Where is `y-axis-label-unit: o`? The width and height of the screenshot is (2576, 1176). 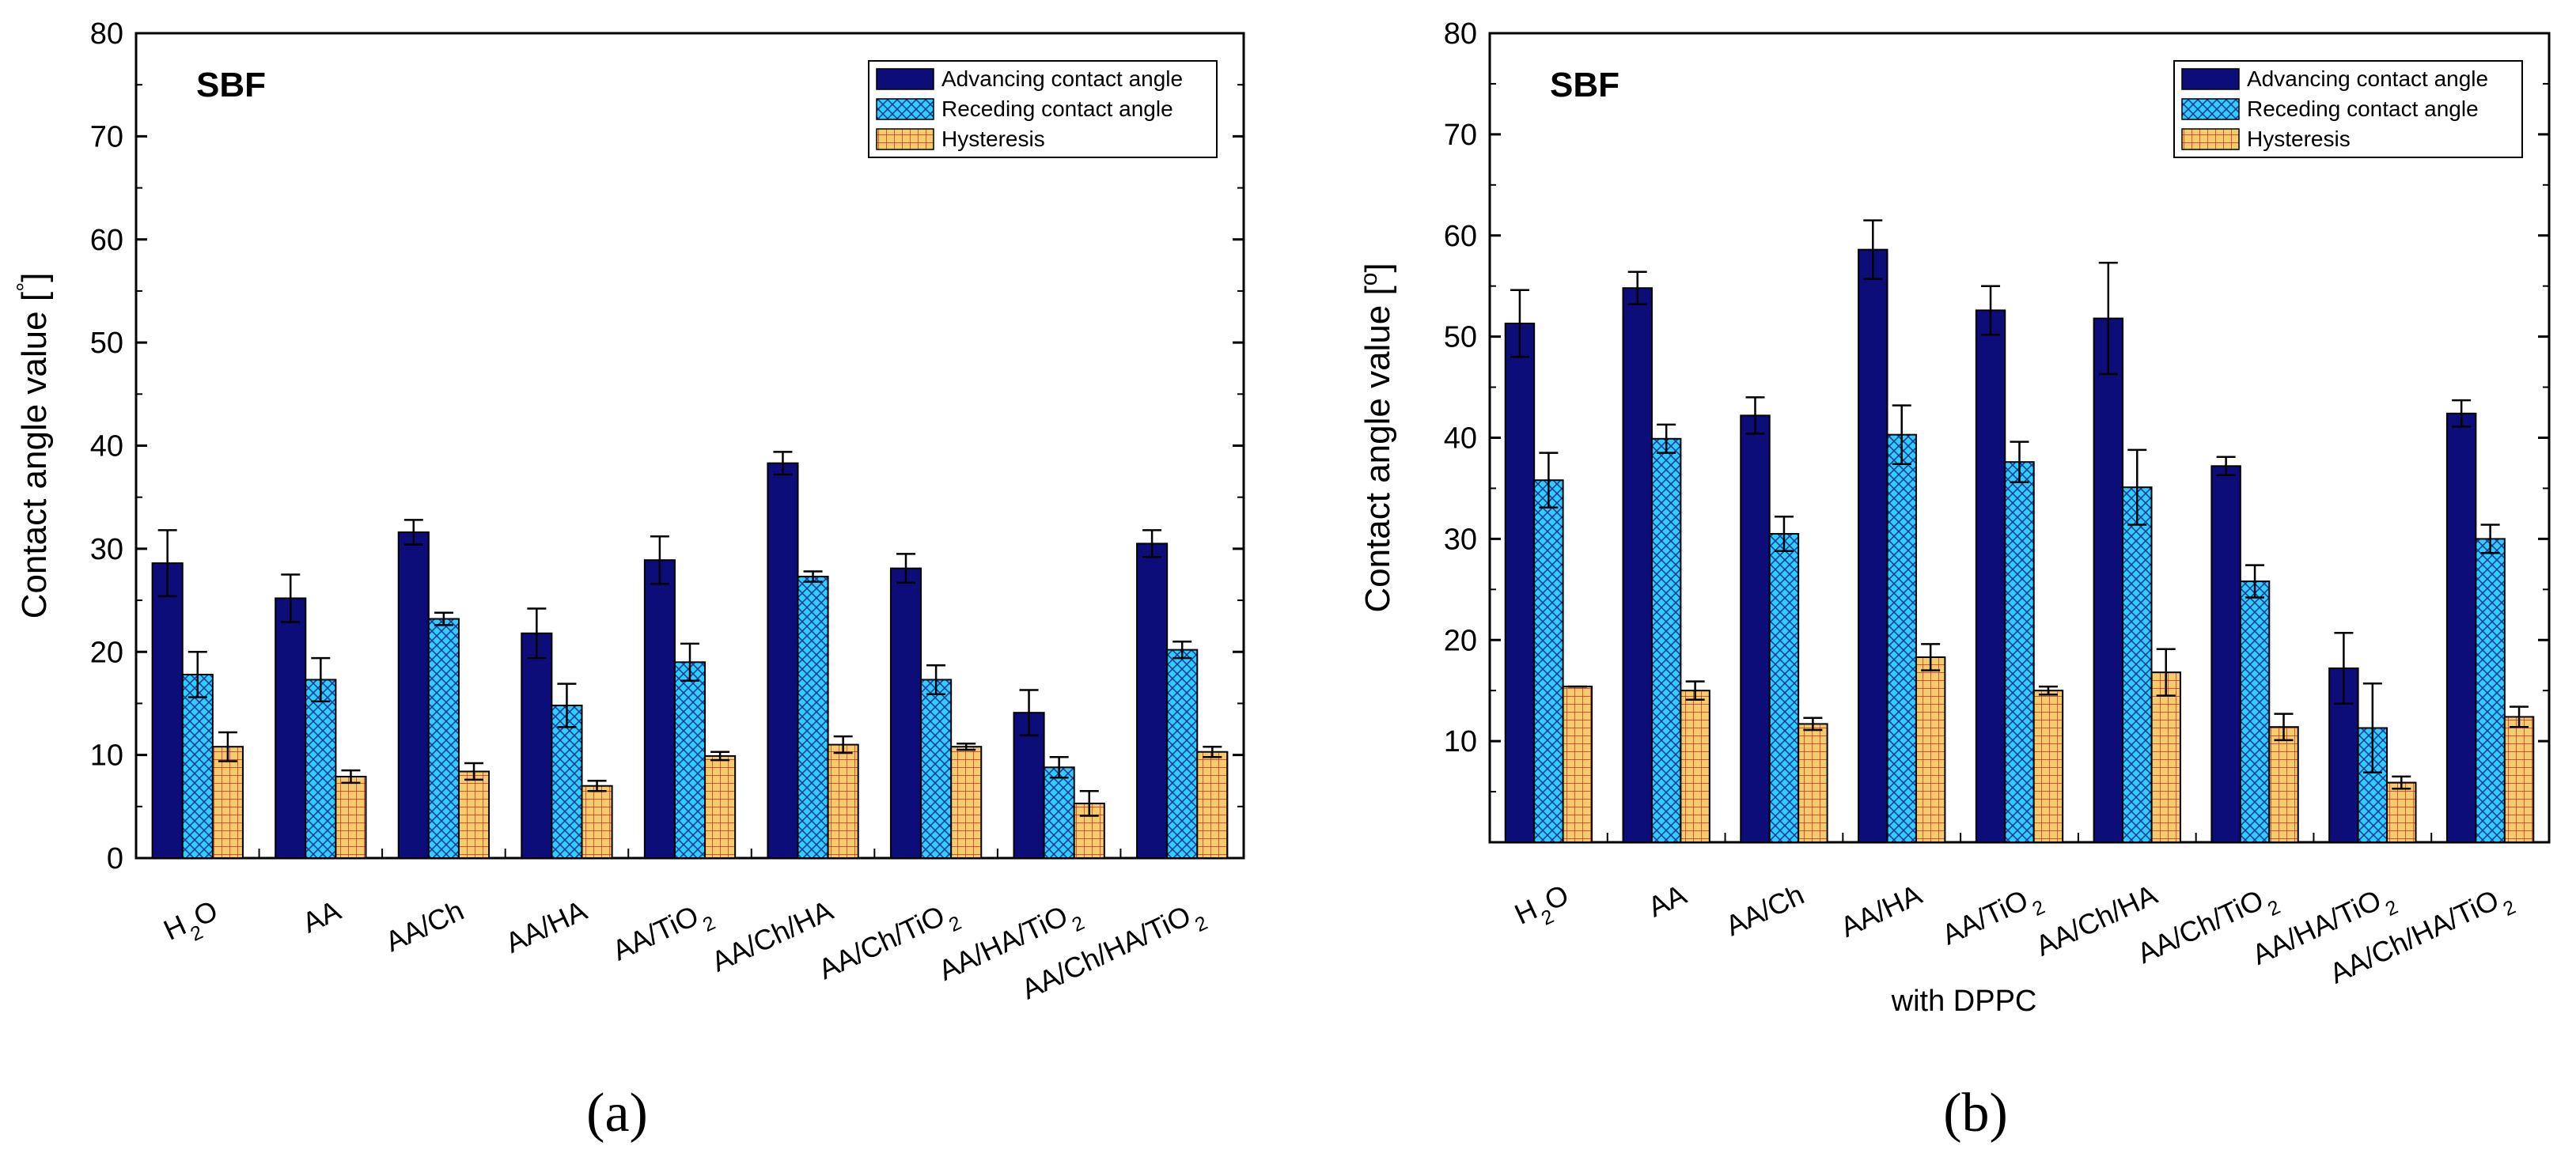
y-axis-label-unit: o is located at coordinates (1369, 279).